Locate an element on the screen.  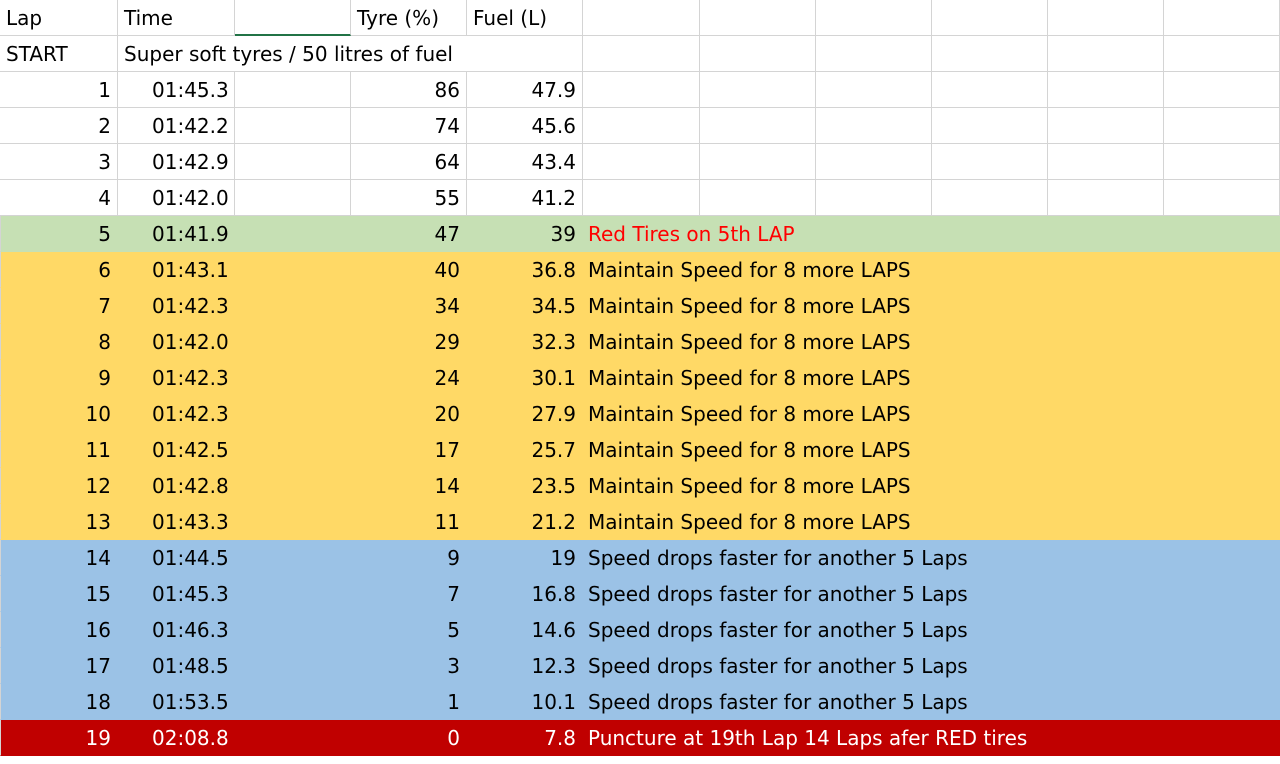
lap-note: Red Tires on 5th LAP is located at coordinates (691, 234).